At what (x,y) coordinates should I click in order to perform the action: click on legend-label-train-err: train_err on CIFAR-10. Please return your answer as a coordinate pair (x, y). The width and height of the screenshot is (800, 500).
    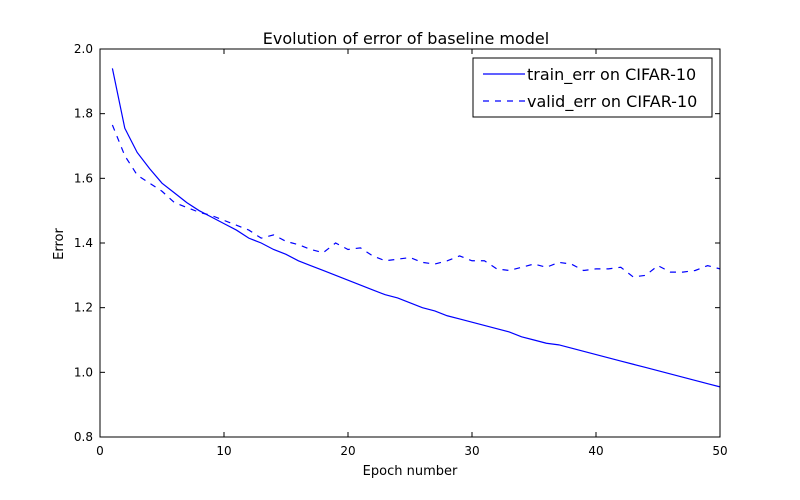
    Looking at the image, I should click on (611, 75).